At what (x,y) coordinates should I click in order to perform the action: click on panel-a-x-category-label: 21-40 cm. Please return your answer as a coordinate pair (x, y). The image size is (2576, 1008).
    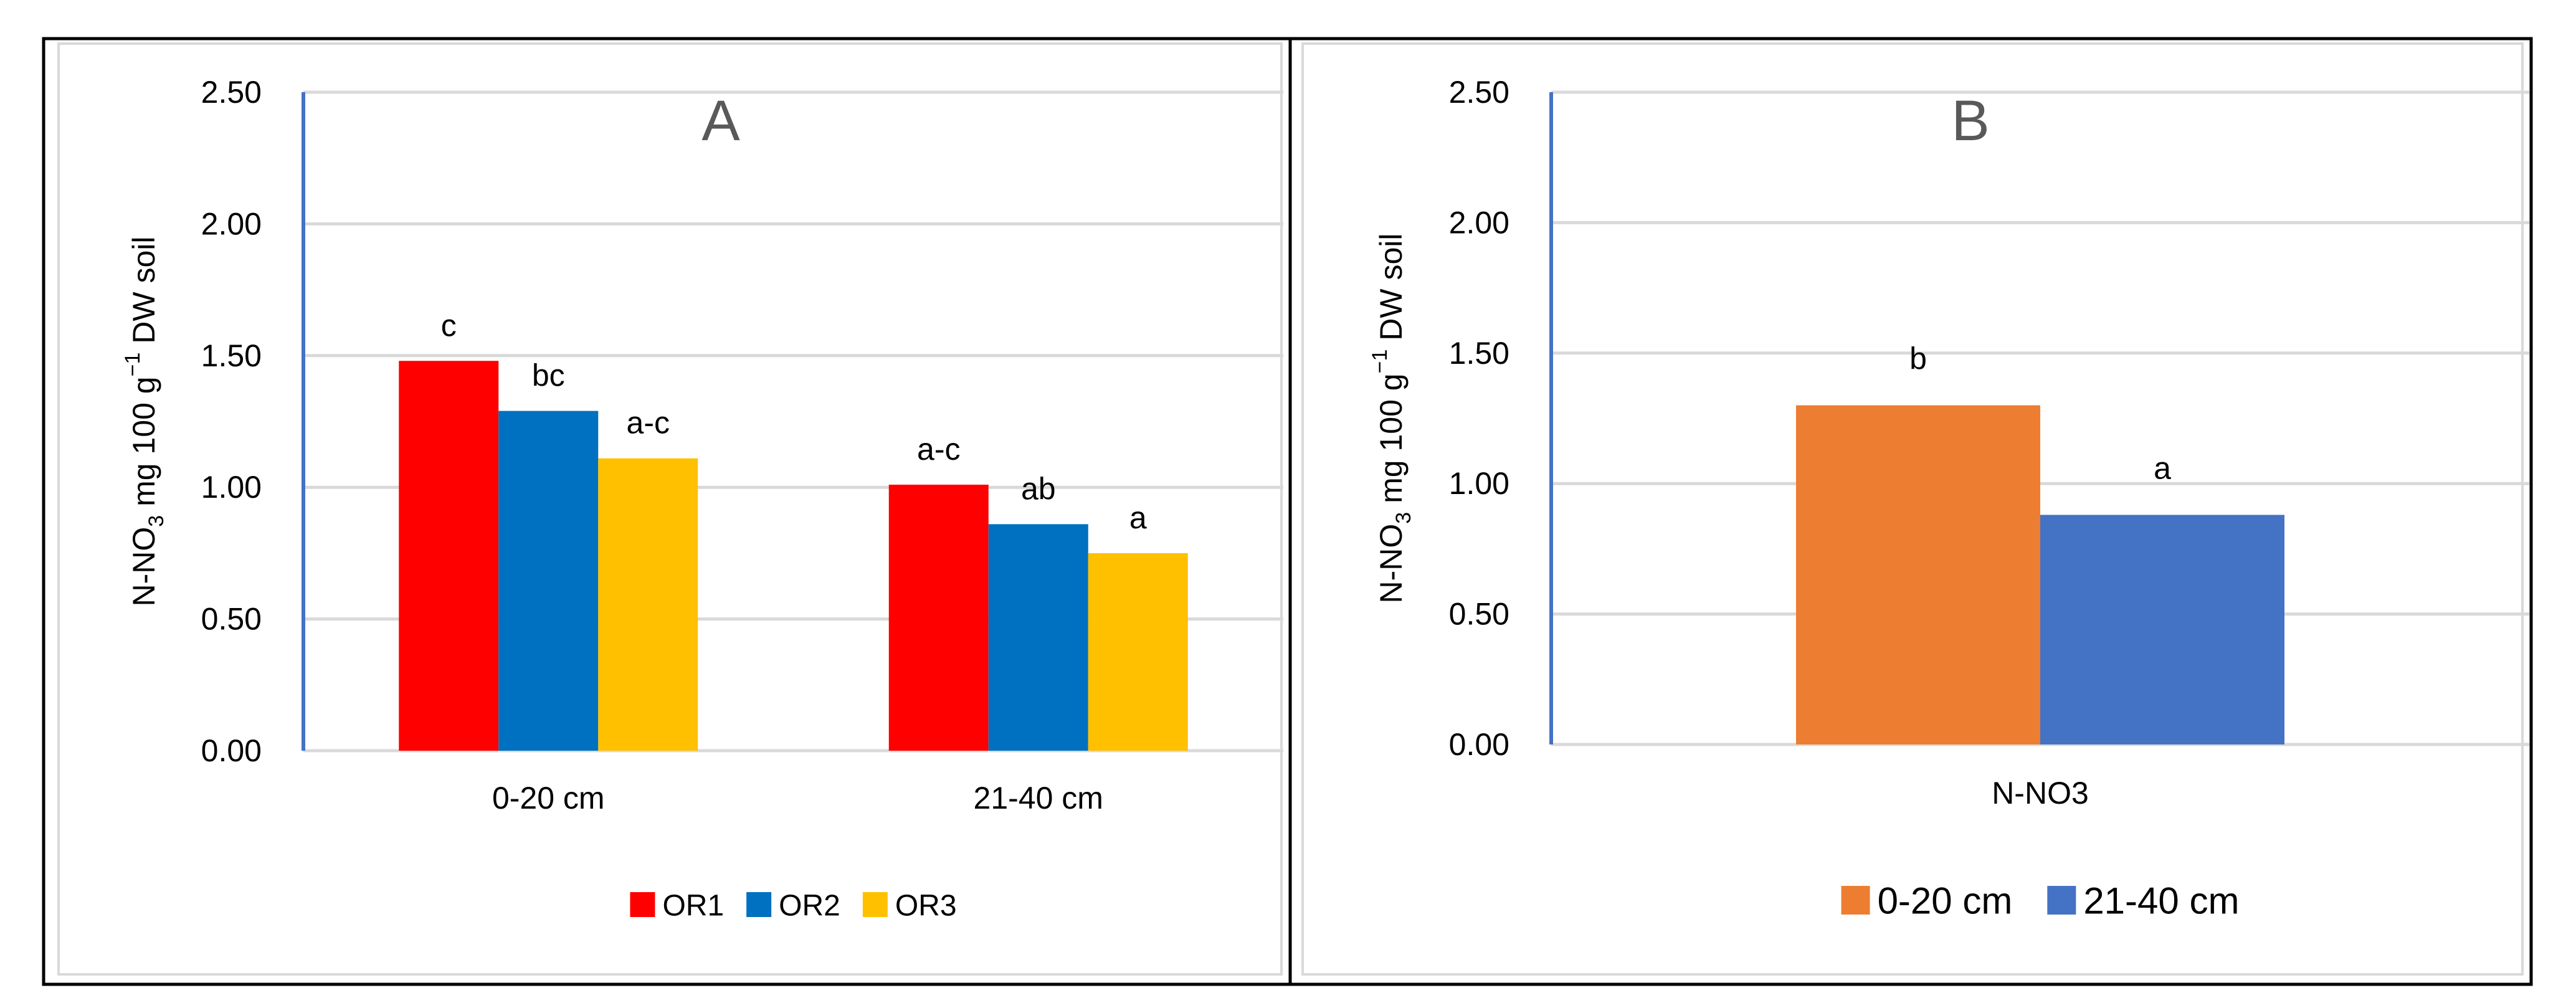
    Looking at the image, I should click on (1038, 798).